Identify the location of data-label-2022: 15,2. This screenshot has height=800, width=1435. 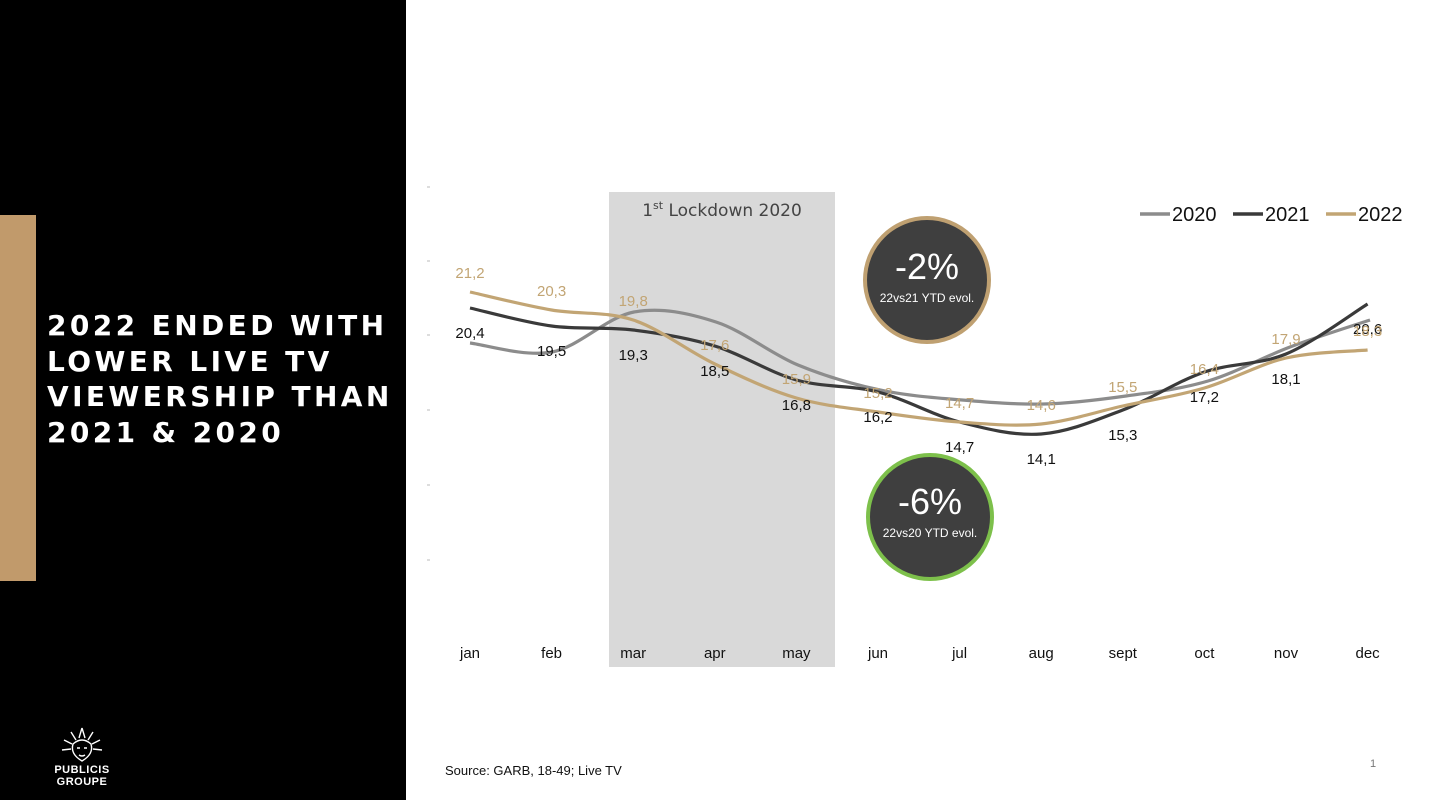
(877, 393).